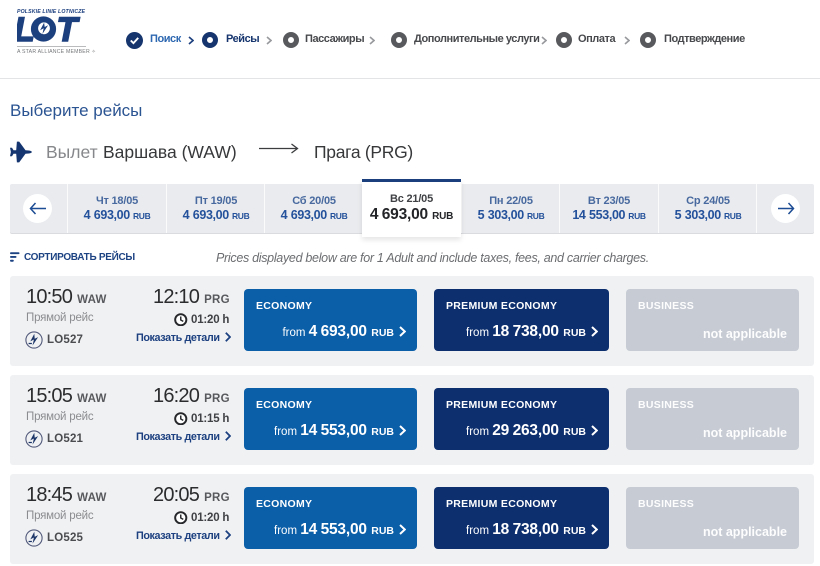  What do you see at coordinates (26, 29) in the screenshot?
I see `svg-text: L` at bounding box center [26, 29].